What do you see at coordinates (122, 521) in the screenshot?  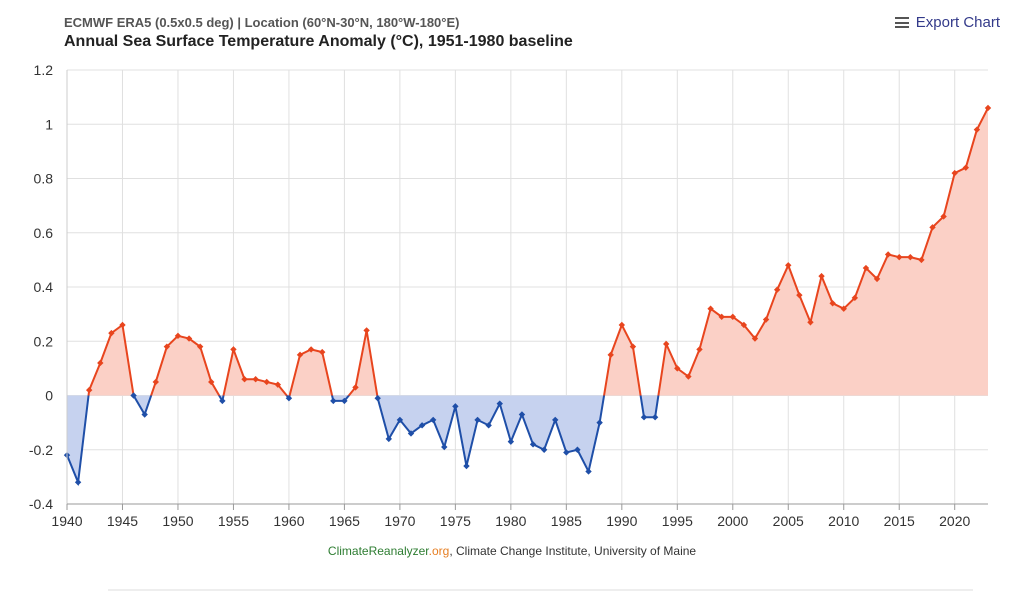 I see `x-tick-label: 1945` at bounding box center [122, 521].